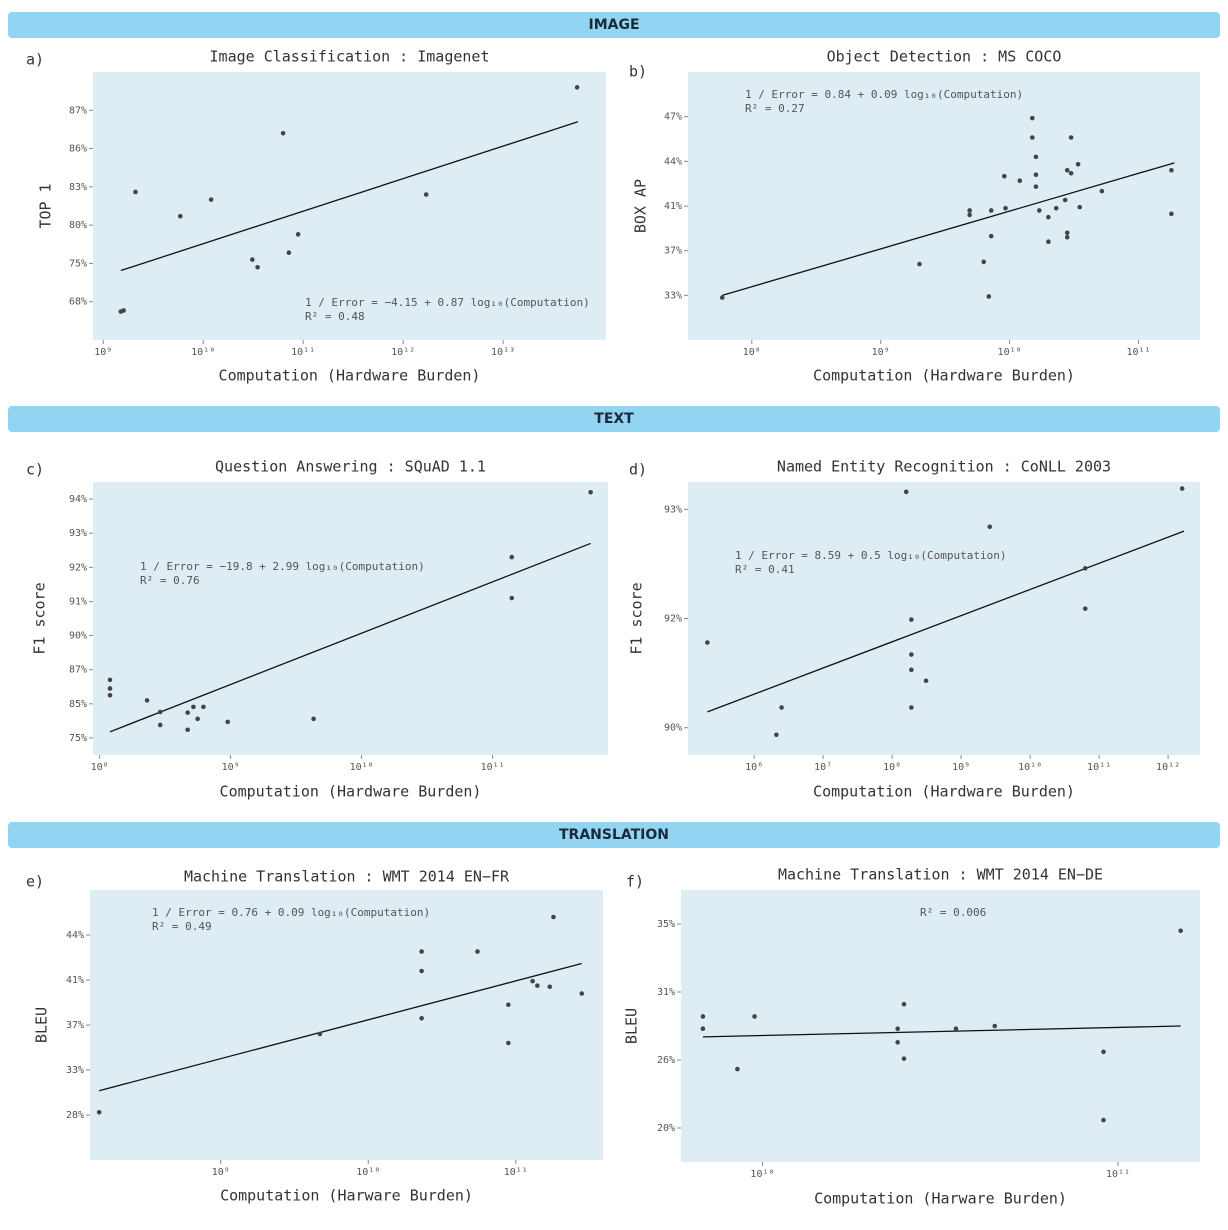 The image size is (1228, 1230). I want to click on annotation: R² = 0.48, so click(335, 316).